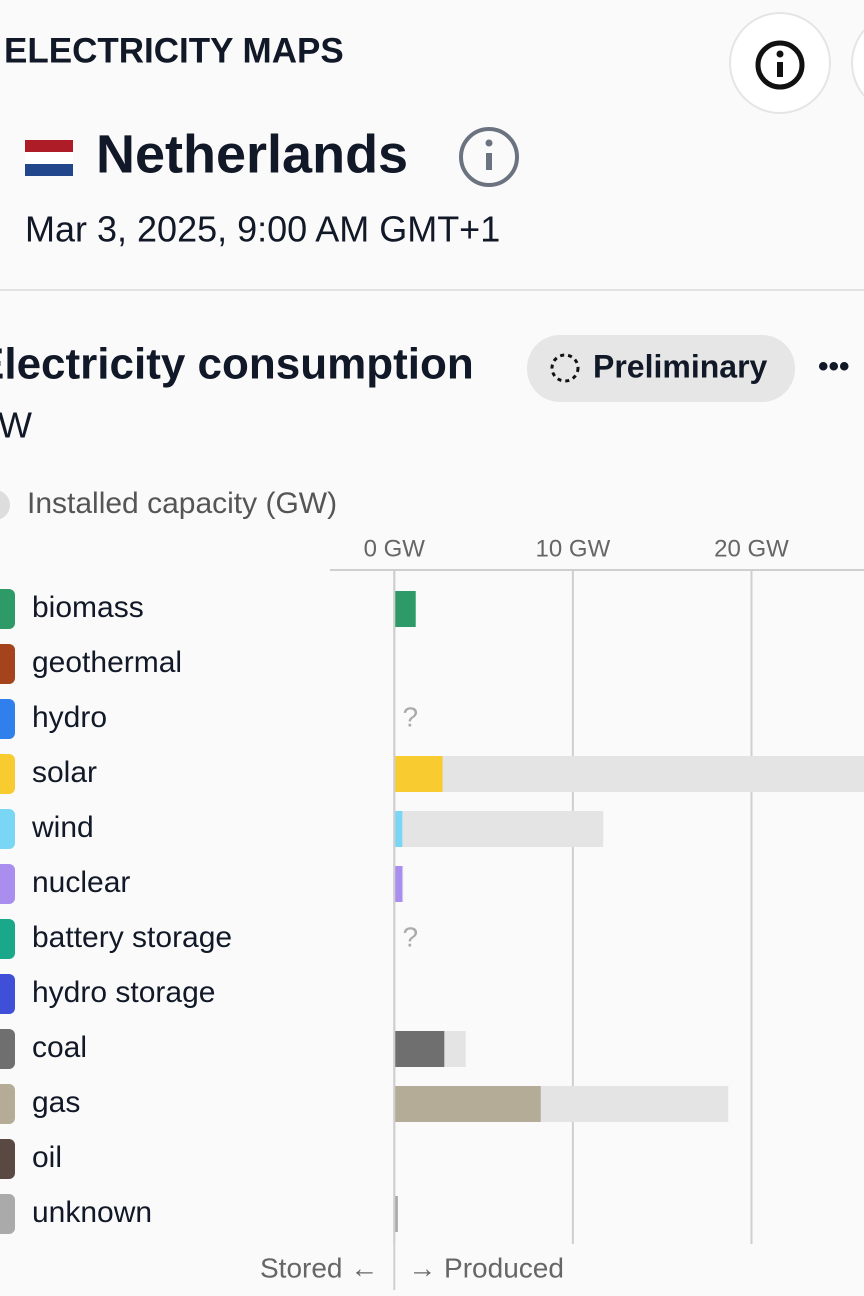  I want to click on datetime: Mar 3, 2025, 9:00 AM GMT+1, so click(262, 229).